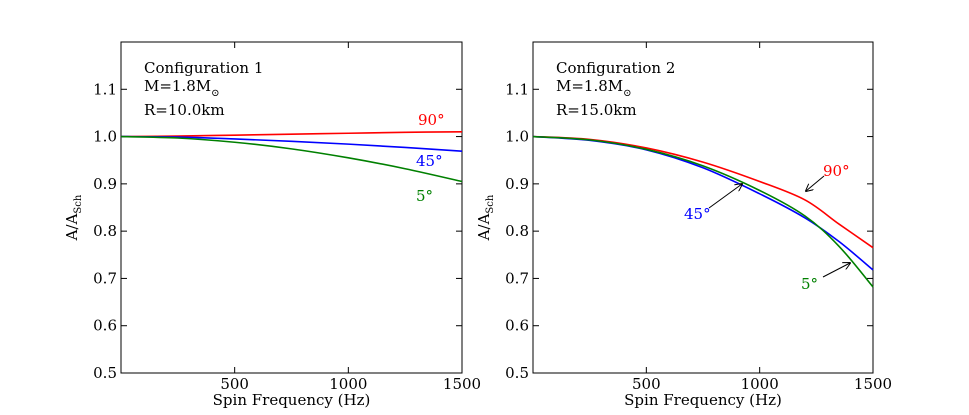 This screenshot has width=969, height=415. What do you see at coordinates (203, 68) in the screenshot?
I see `config-title: Configuration 1` at bounding box center [203, 68].